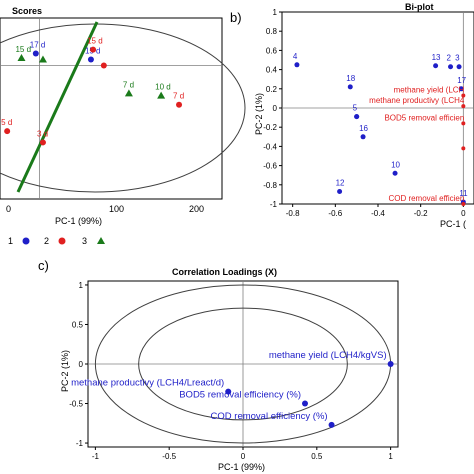 The image size is (474, 474). What do you see at coordinates (270, 127) in the screenshot?
I see `panel-b-ytick-label-6: -0.2` at bounding box center [270, 127].